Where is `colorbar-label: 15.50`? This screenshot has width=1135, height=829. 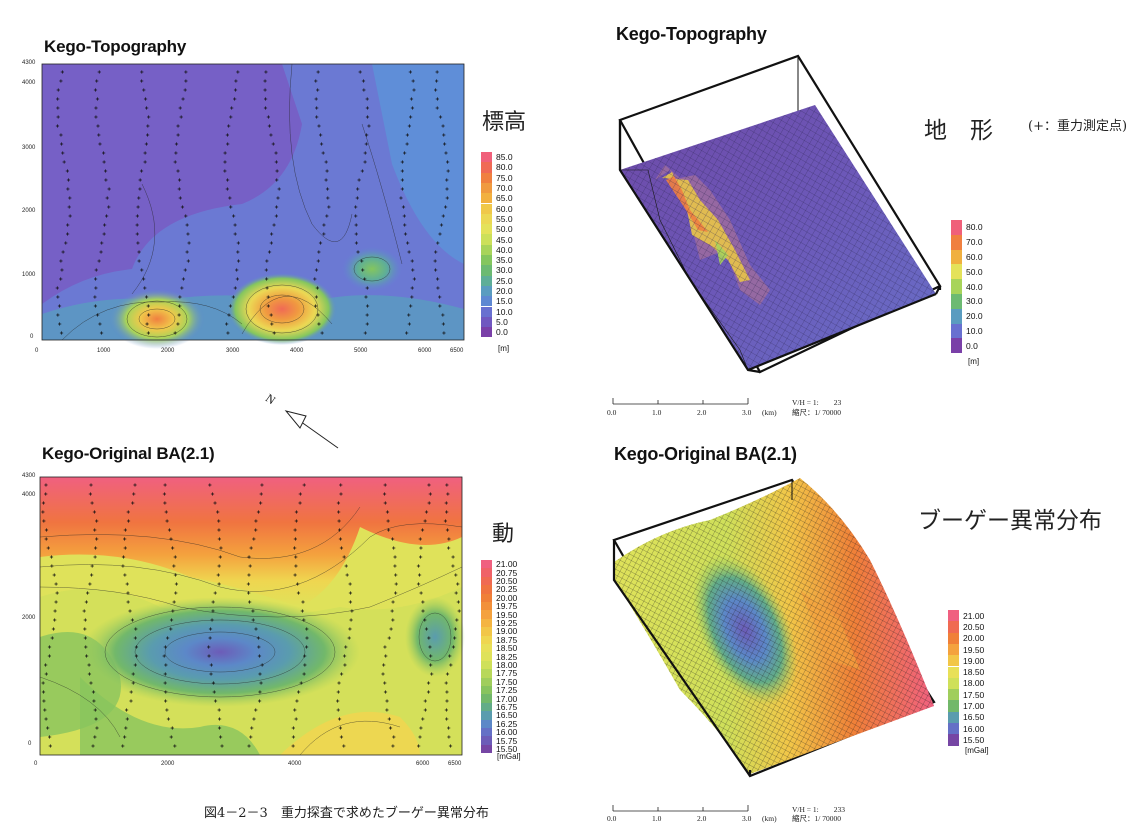
colorbar-label: 15.50 is located at coordinates (507, 749).